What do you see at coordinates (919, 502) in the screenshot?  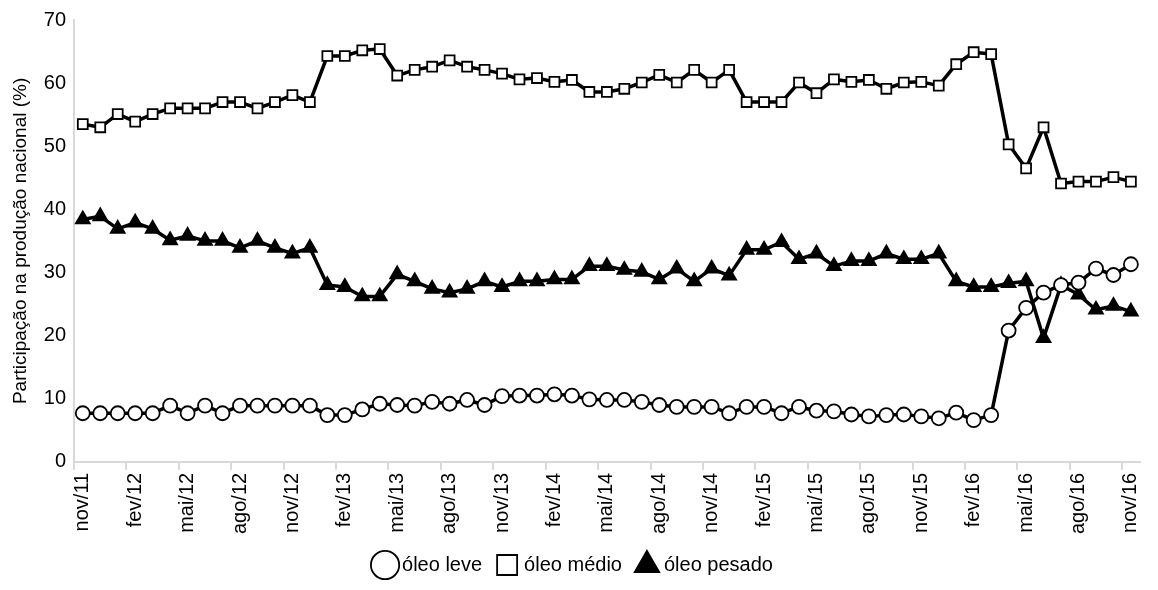 I see `x-tick-label: nov/15` at bounding box center [919, 502].